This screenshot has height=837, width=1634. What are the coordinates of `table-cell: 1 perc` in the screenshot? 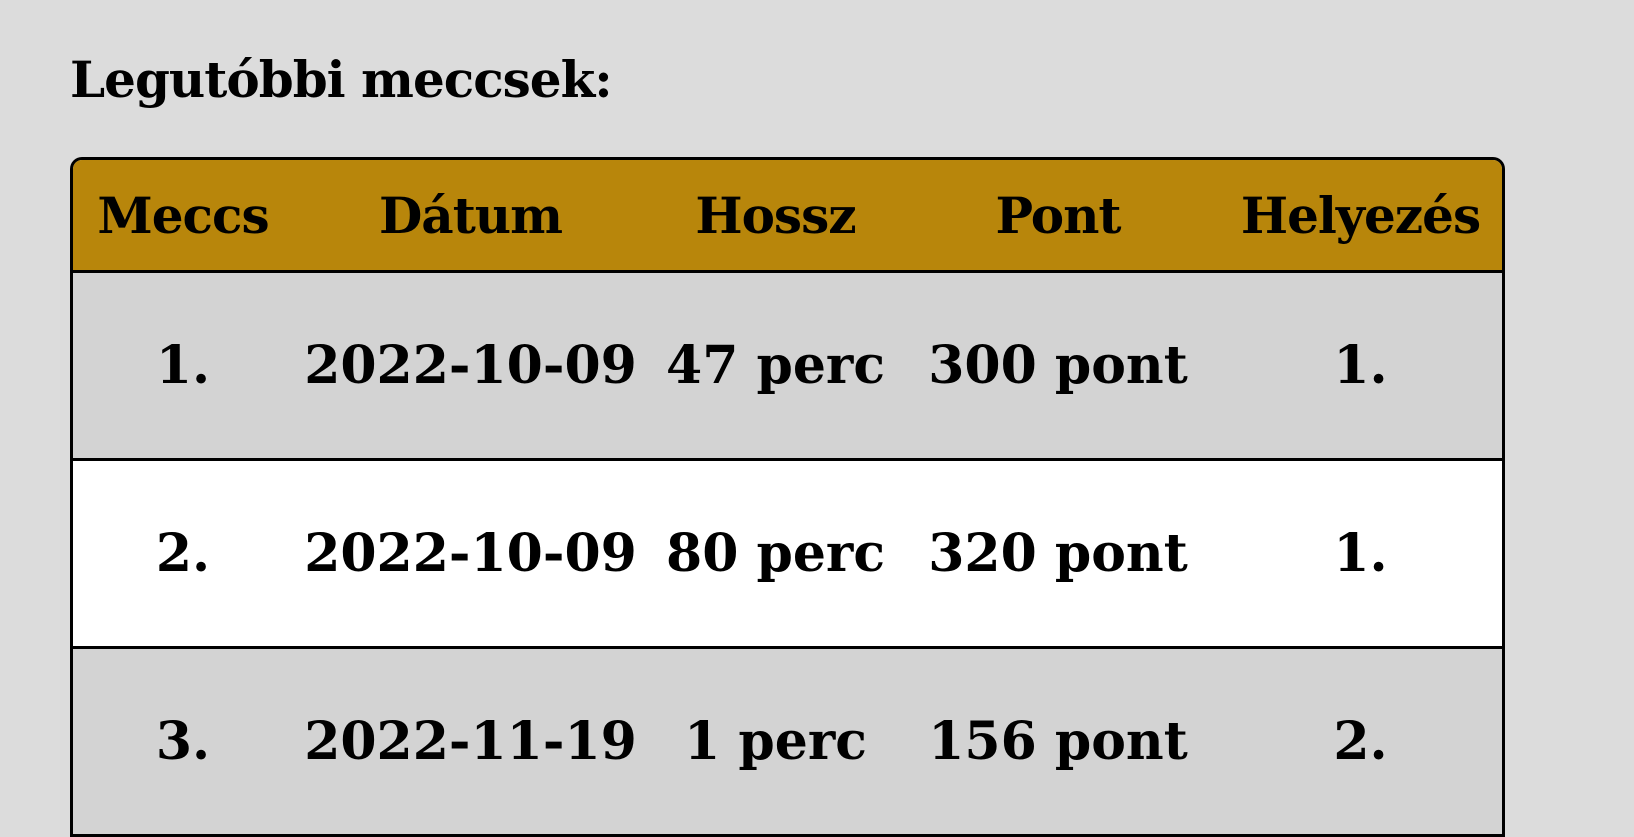 It's located at (775, 742).